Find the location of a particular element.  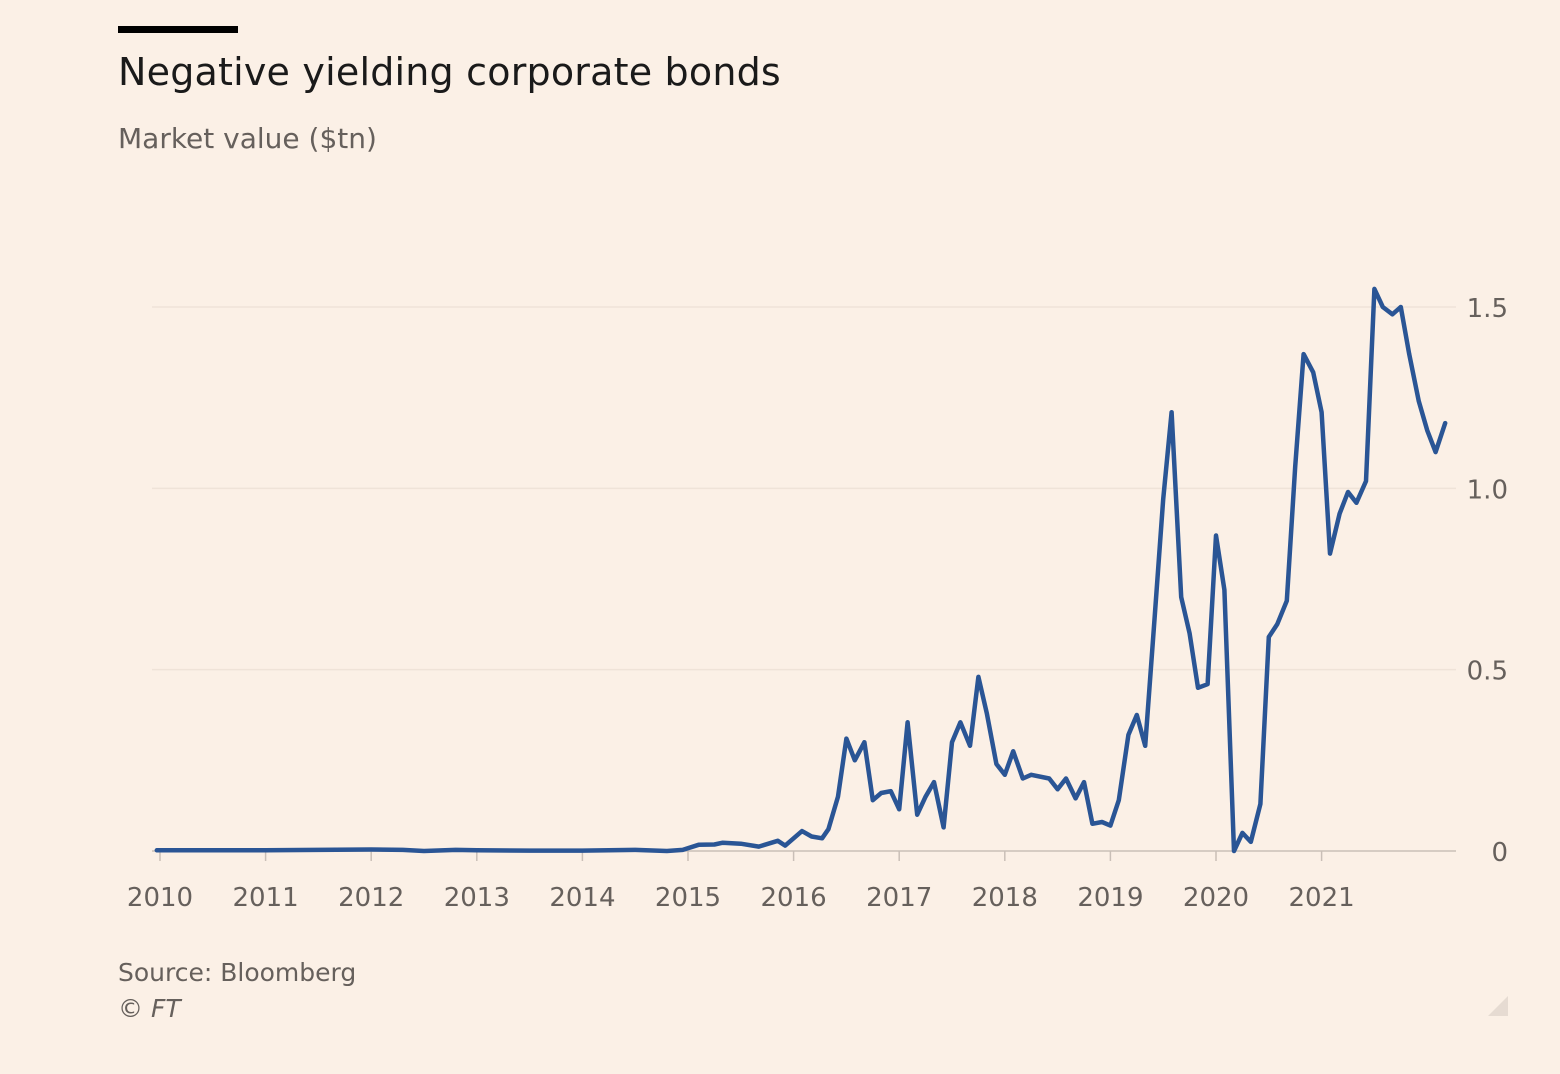

title-accent-bar is located at coordinates (178, 29).